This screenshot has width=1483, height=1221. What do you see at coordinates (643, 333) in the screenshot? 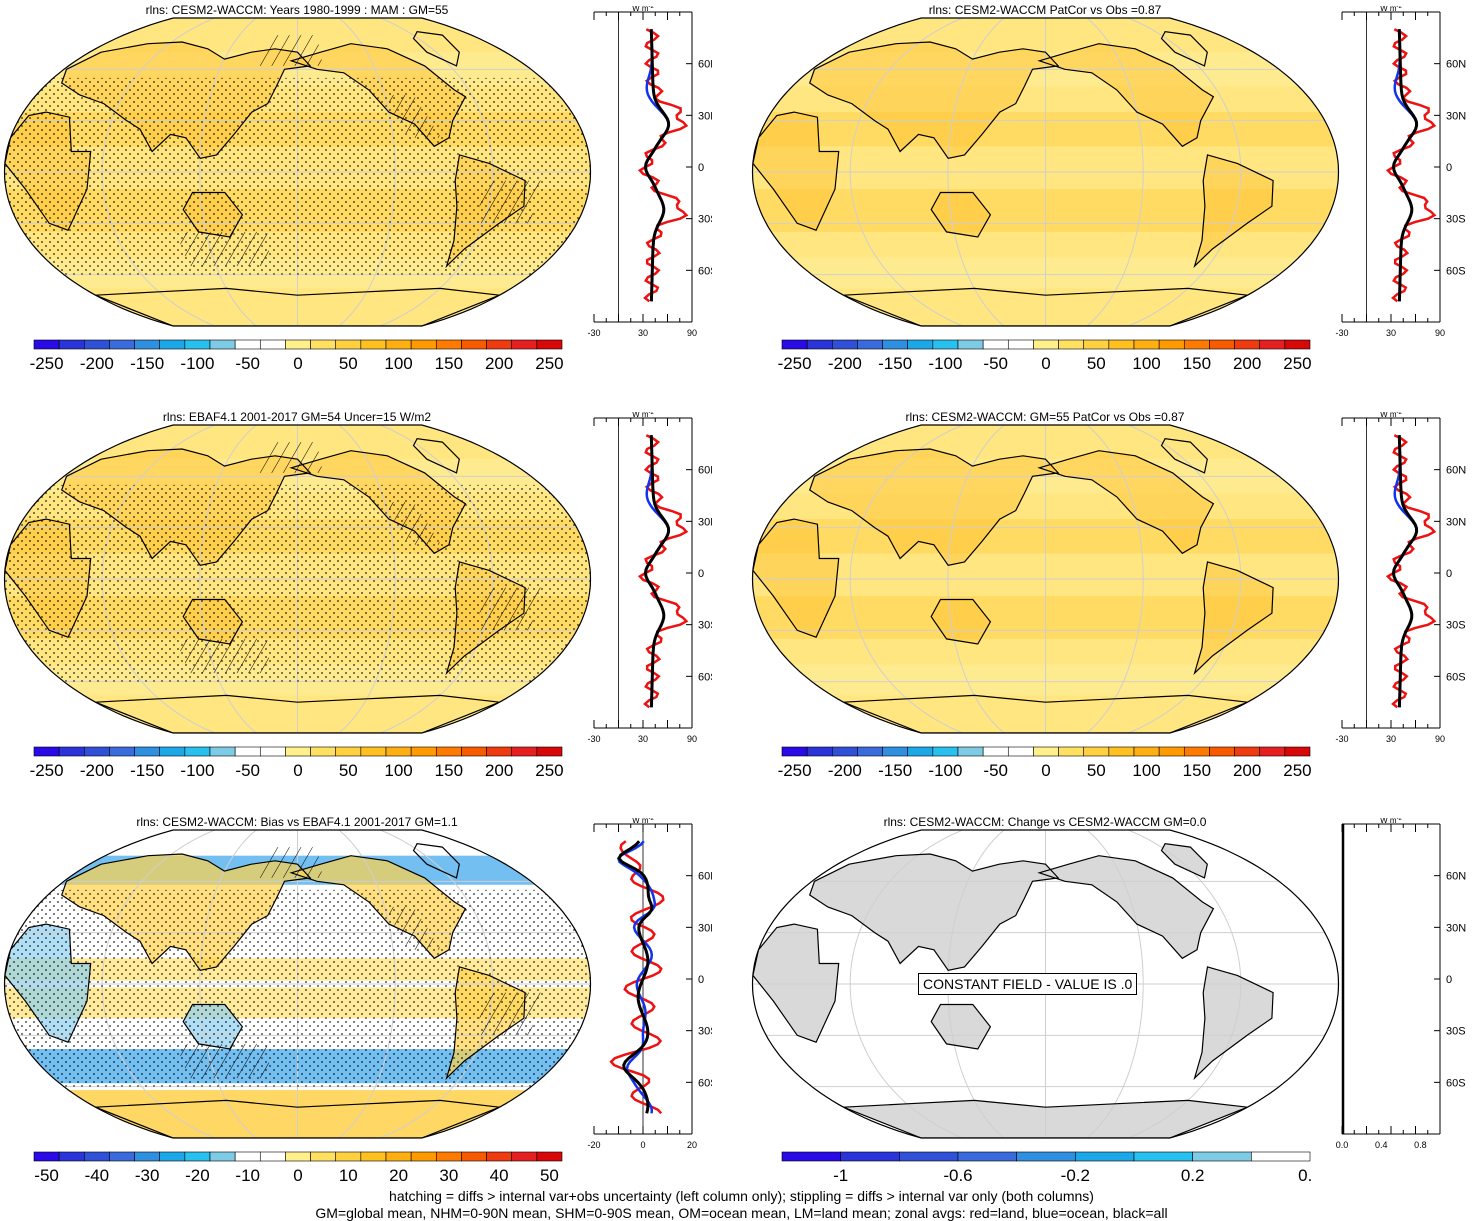
I see `zonal-x-tick: 30` at bounding box center [643, 333].